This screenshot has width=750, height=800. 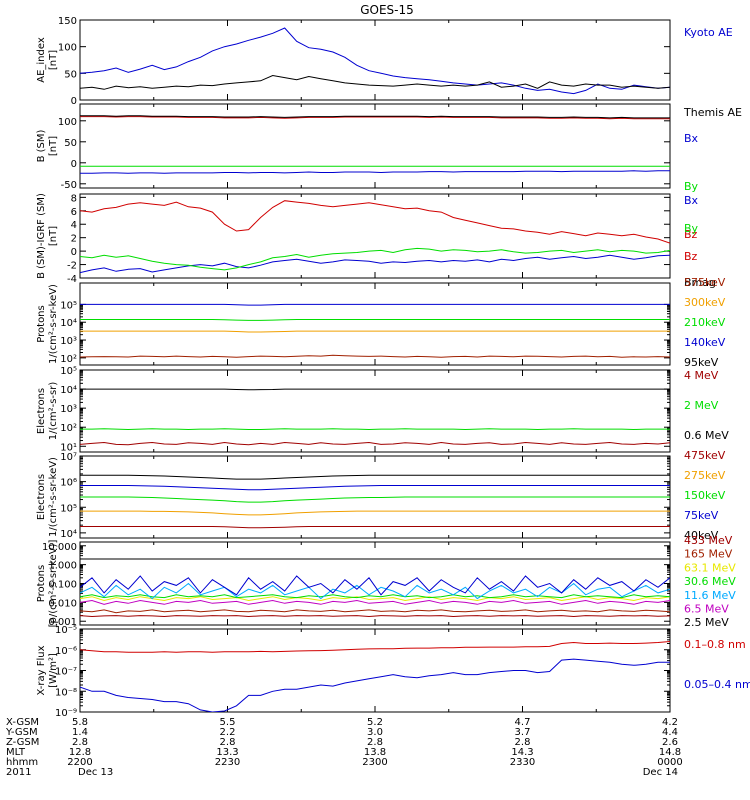 What do you see at coordinates (68, 457) in the screenshot?
I see `y-tick-label: 10⁷` at bounding box center [68, 457].